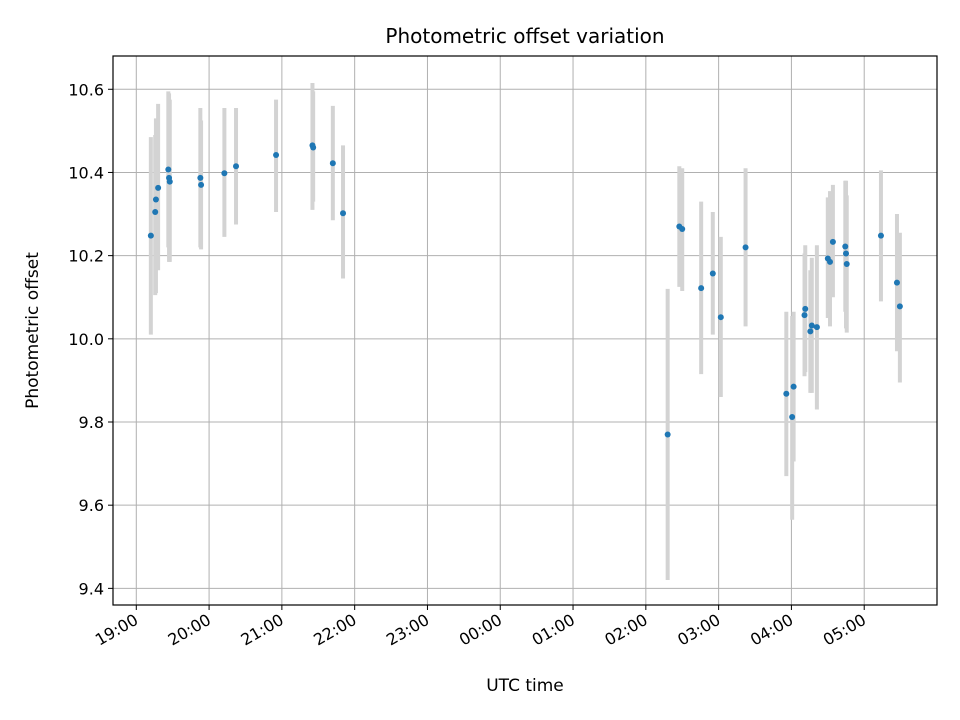 The image size is (960, 720). Describe the element at coordinates (91, 422) in the screenshot. I see `y-tick-label: 9.8` at that location.